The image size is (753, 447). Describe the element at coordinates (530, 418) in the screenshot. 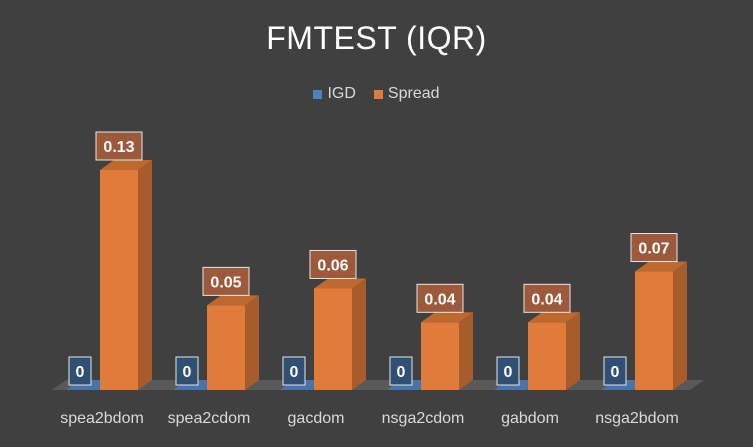

I see `category-label-gabdom: gabdom` at that location.